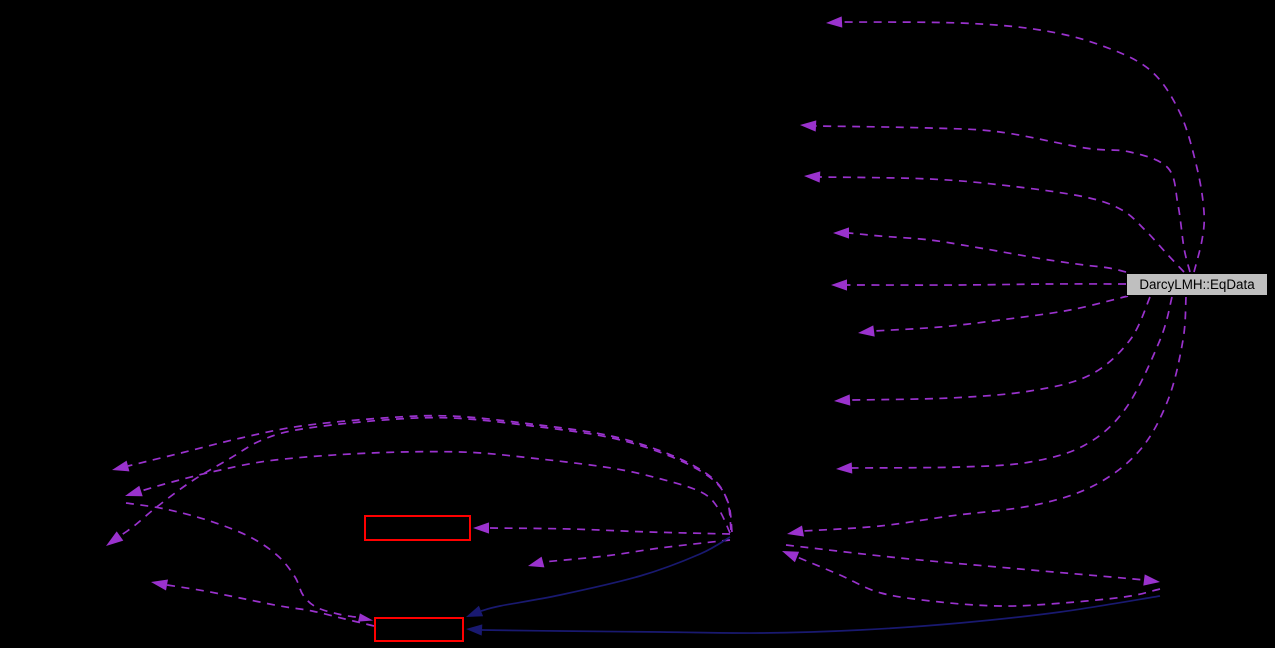  I want to click on svg-text: DarcyLMH::EqData, so click(1197, 284).